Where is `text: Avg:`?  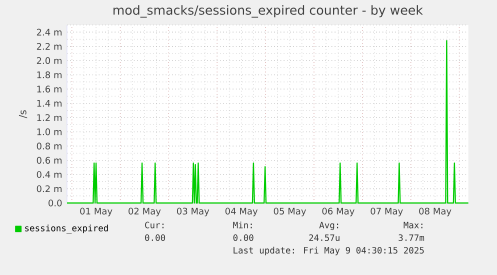
text: Avg: is located at coordinates (328, 226).